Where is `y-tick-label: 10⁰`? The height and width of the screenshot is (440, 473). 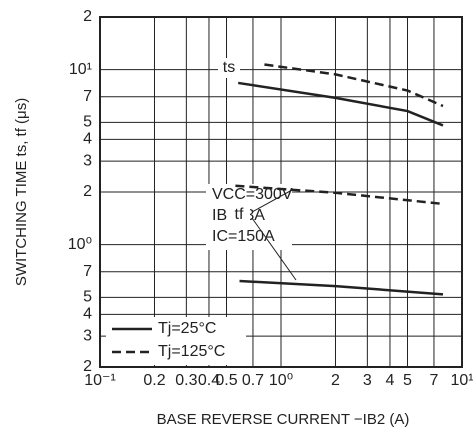
y-tick-label: 10⁰ is located at coordinates (80, 244).